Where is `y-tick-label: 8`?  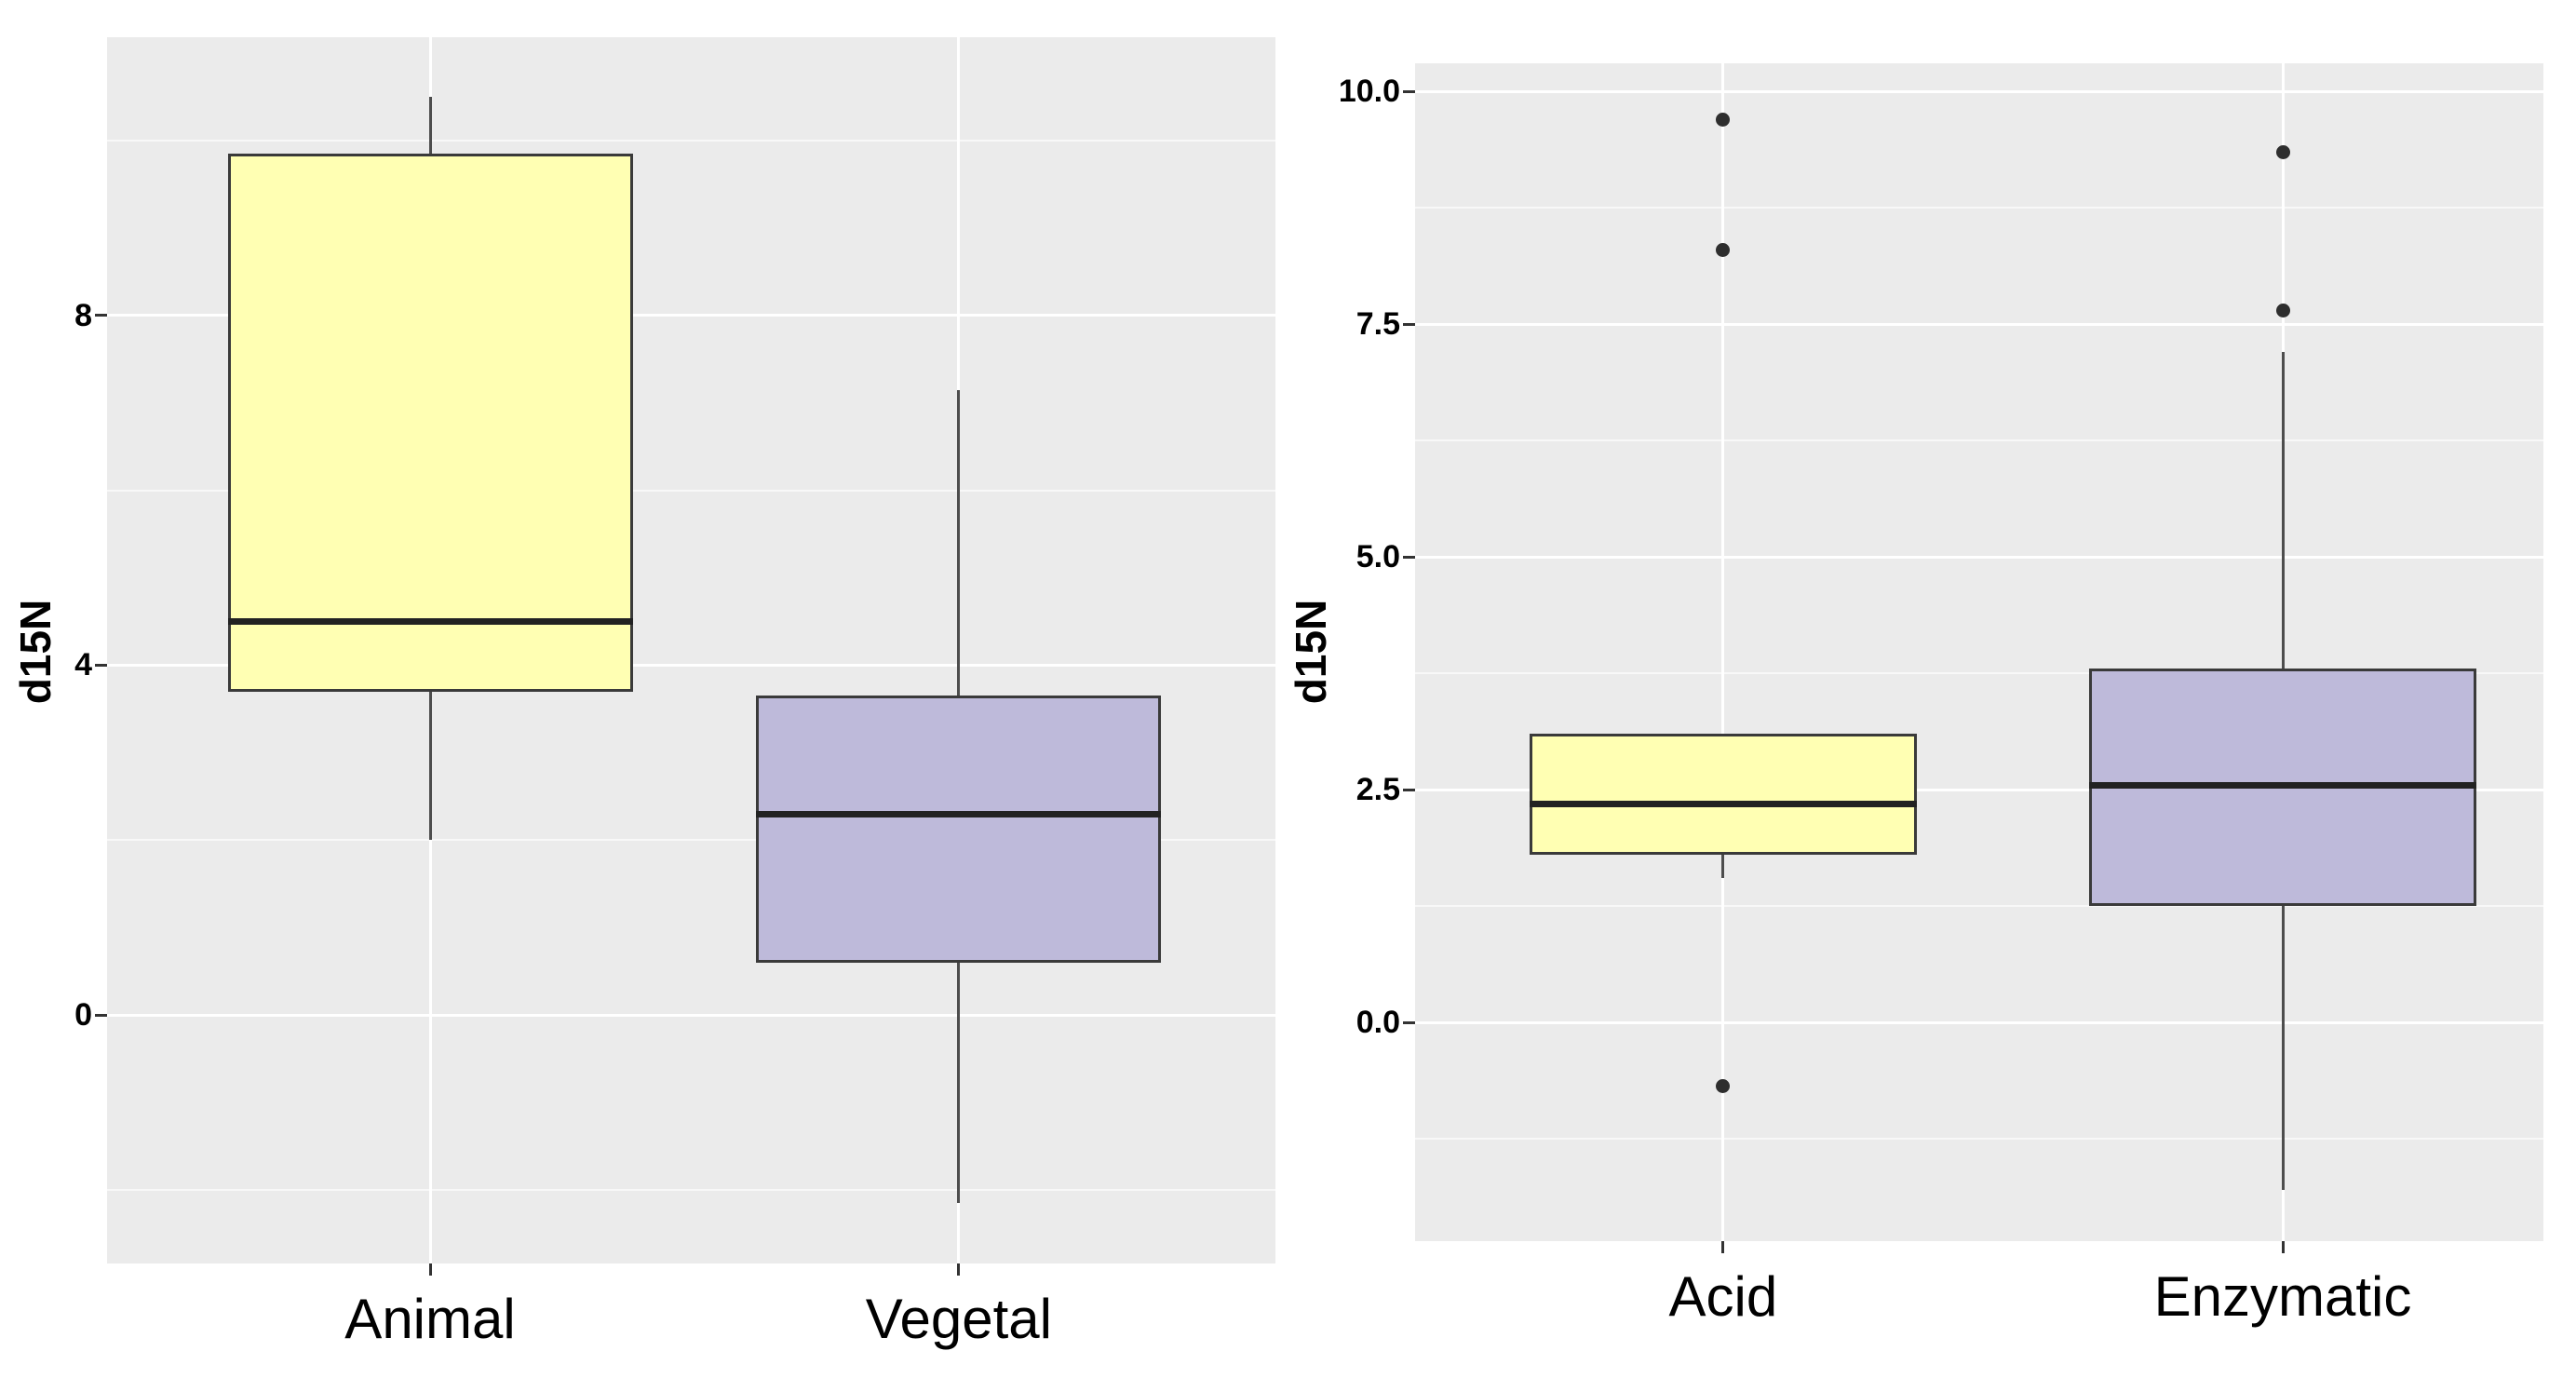 y-tick-label: 8 is located at coordinates (83, 315).